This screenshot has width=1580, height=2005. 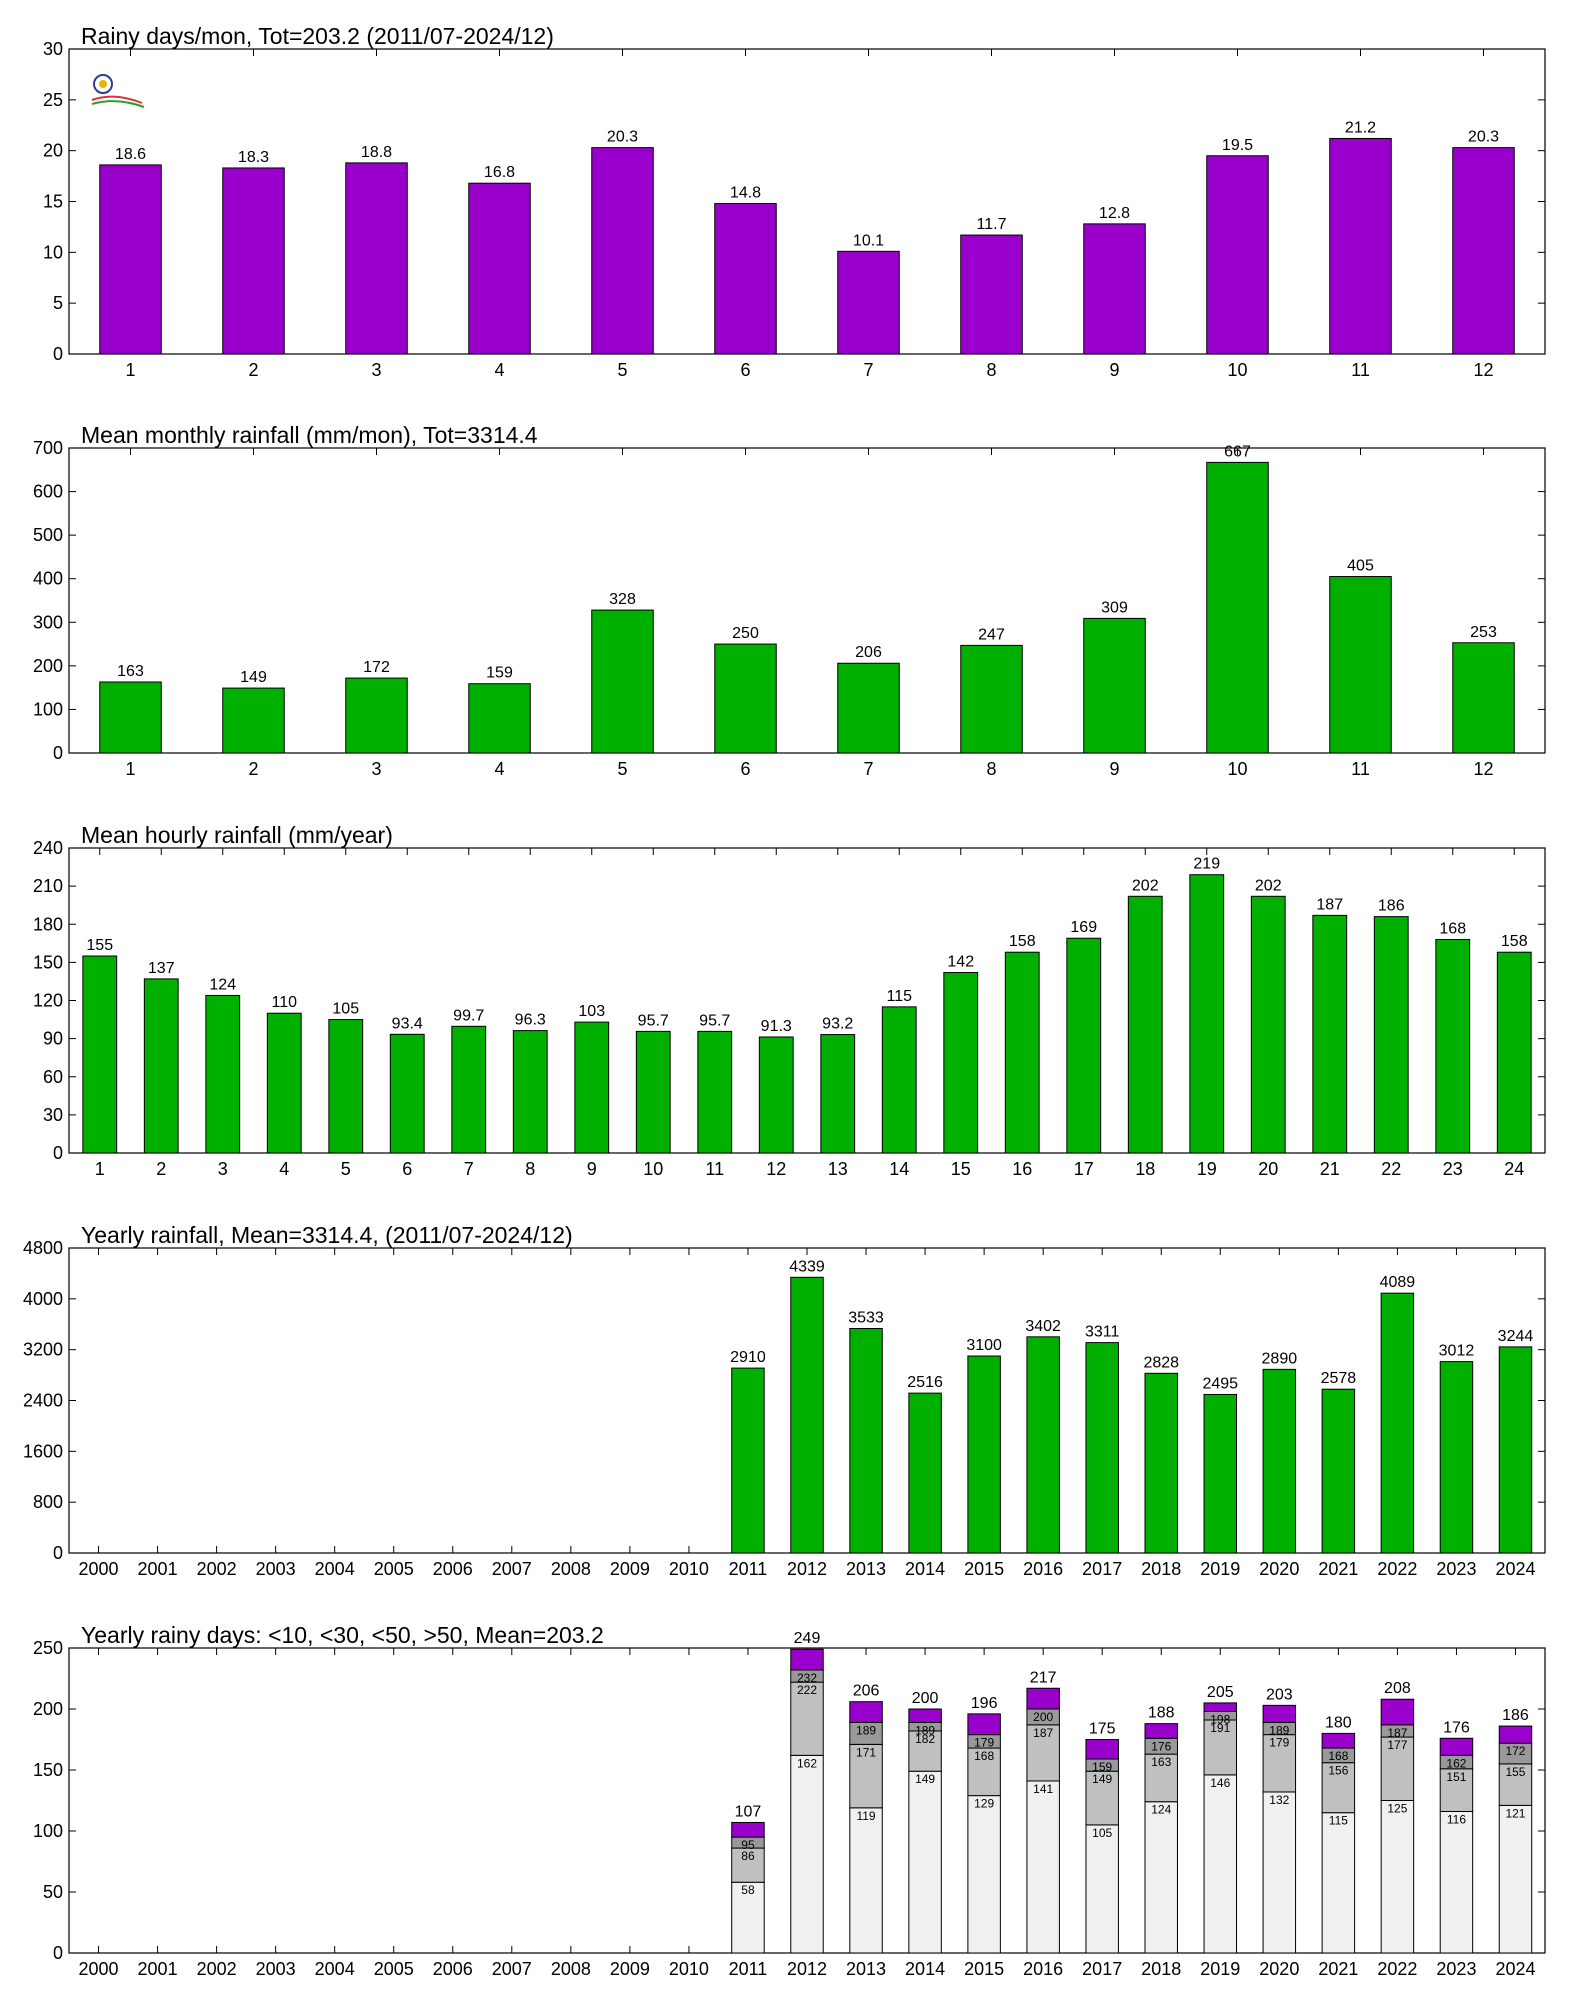 What do you see at coordinates (1102, 1833) in the screenshot?
I see `segment-value-label: 105` at bounding box center [1102, 1833].